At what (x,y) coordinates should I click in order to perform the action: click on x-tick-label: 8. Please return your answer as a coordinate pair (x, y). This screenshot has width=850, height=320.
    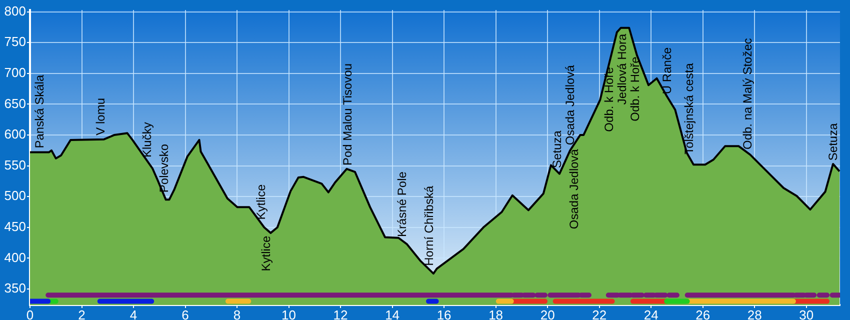
    Looking at the image, I should click on (237, 313).